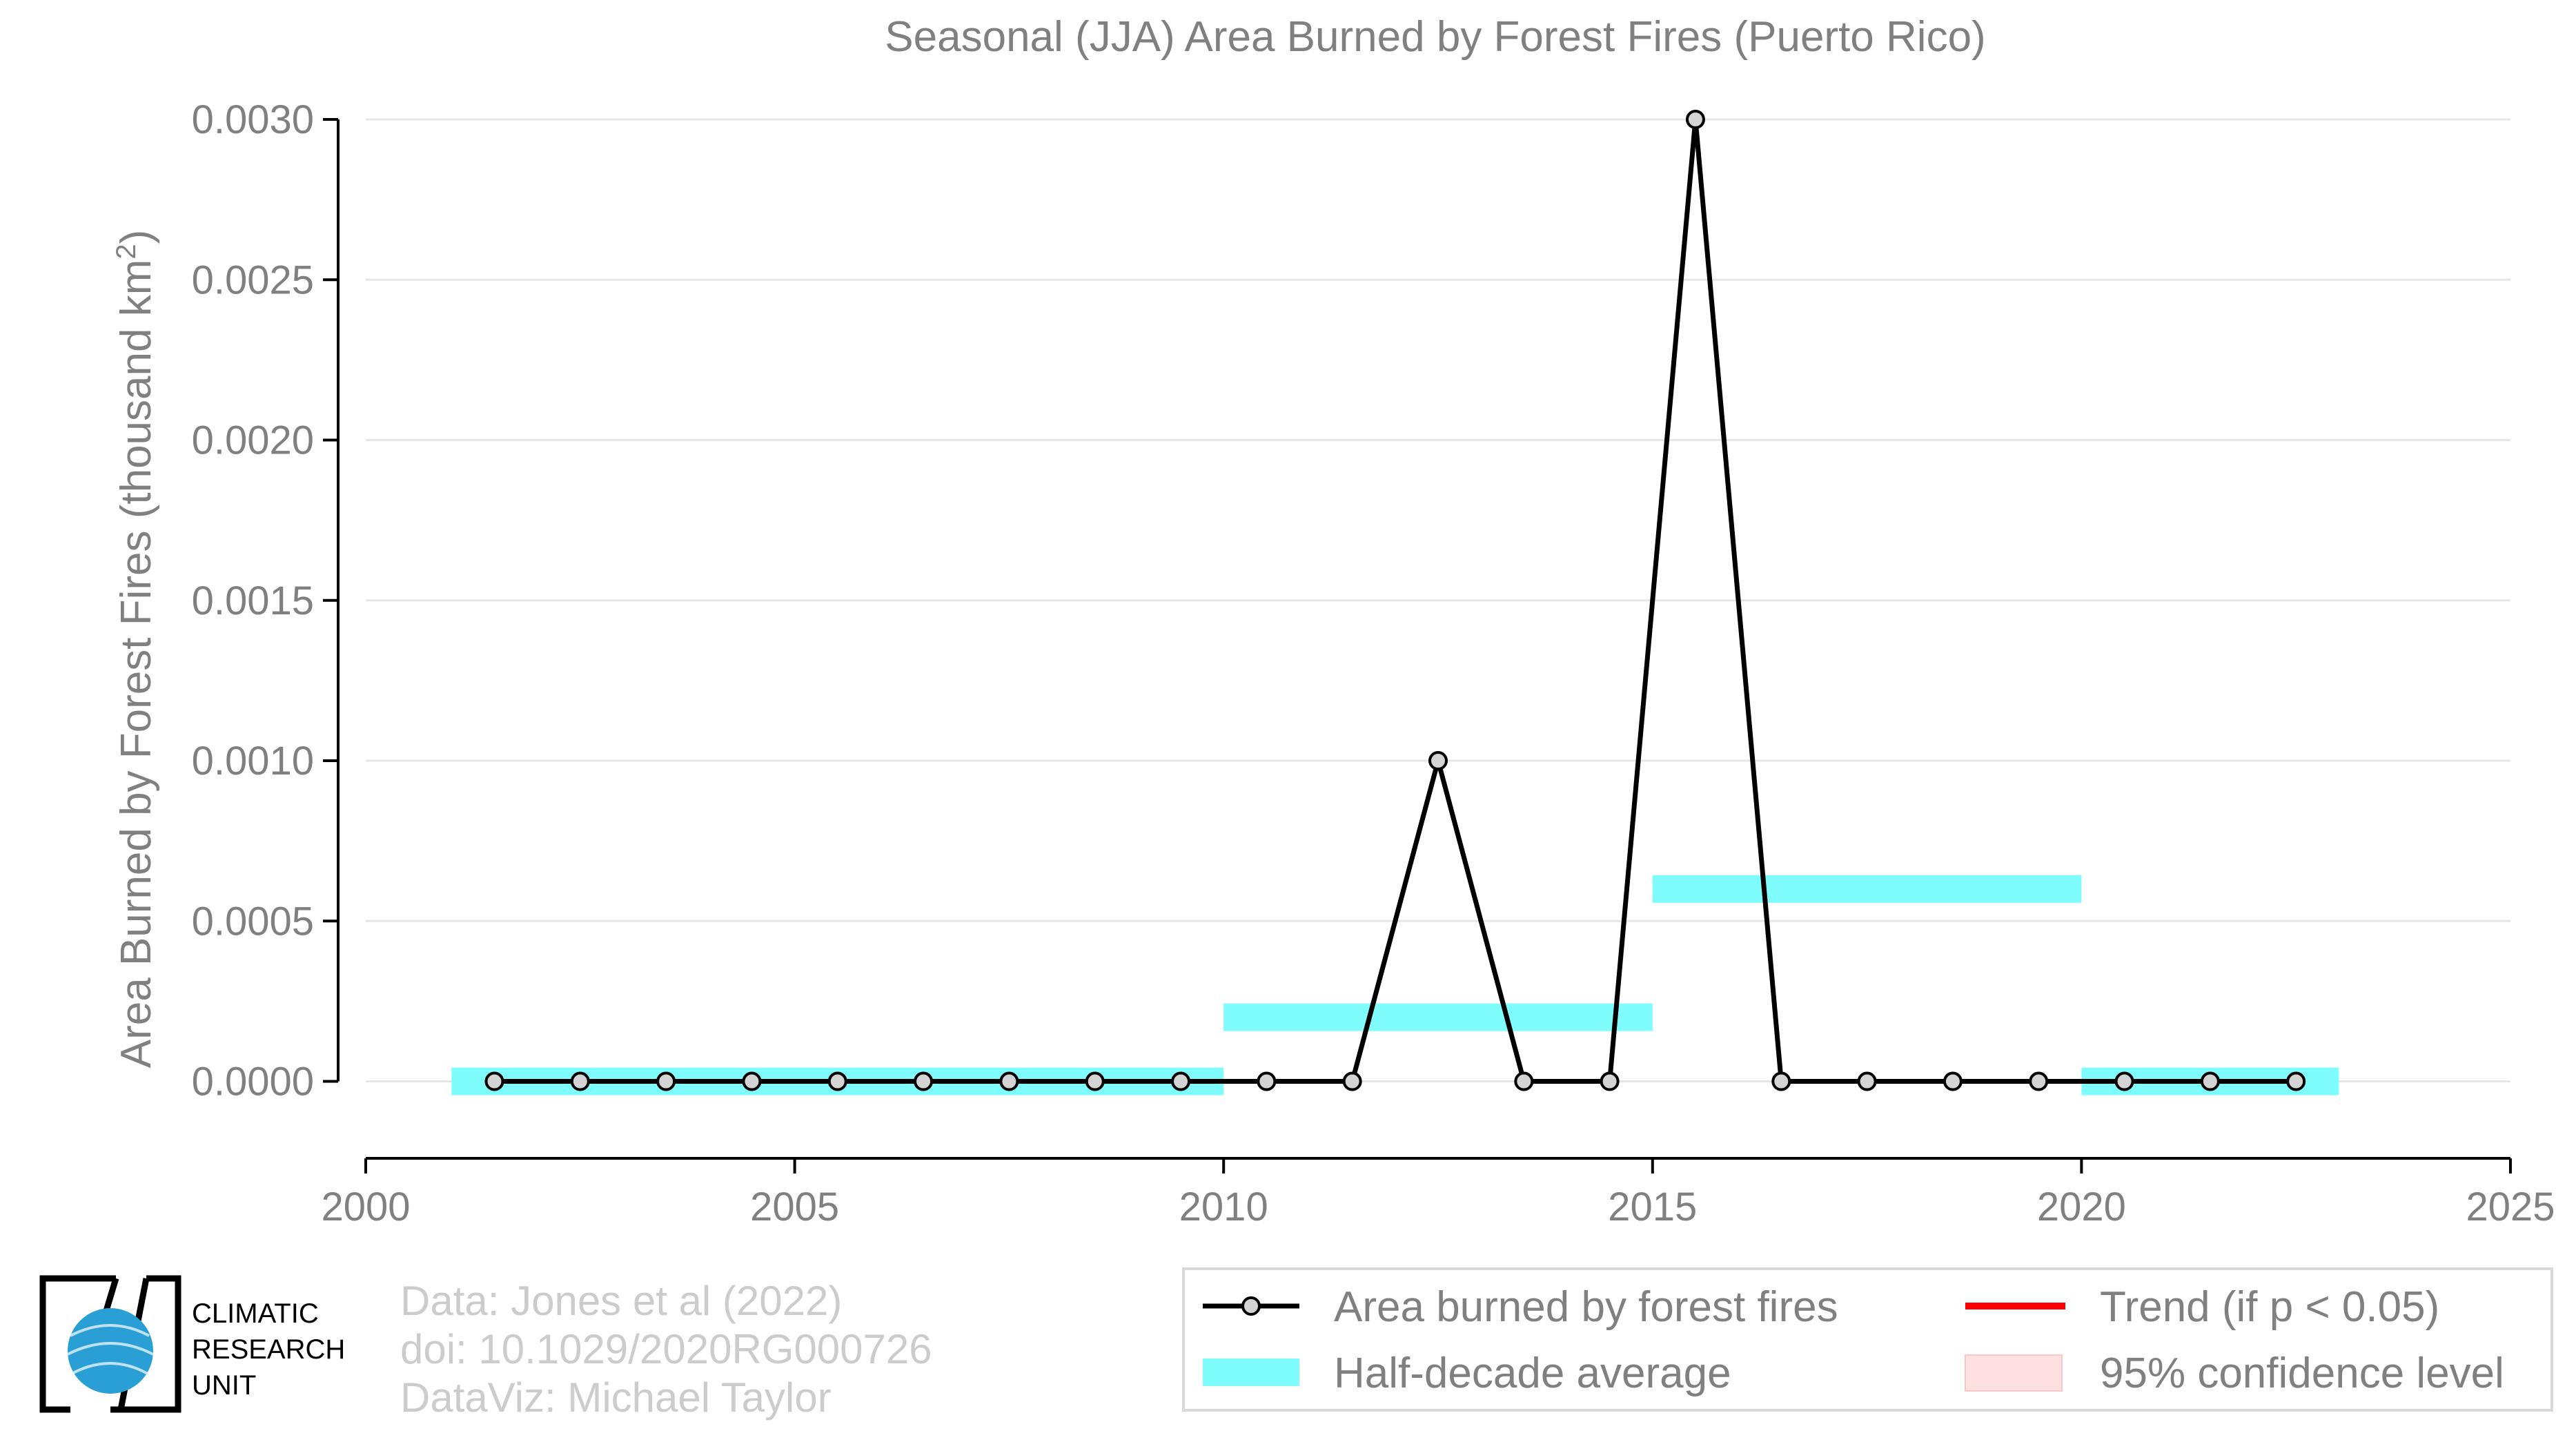 Image resolution: width=2576 pixels, height=1451 pixels. I want to click on y-axis-label-close: ), so click(136, 237).